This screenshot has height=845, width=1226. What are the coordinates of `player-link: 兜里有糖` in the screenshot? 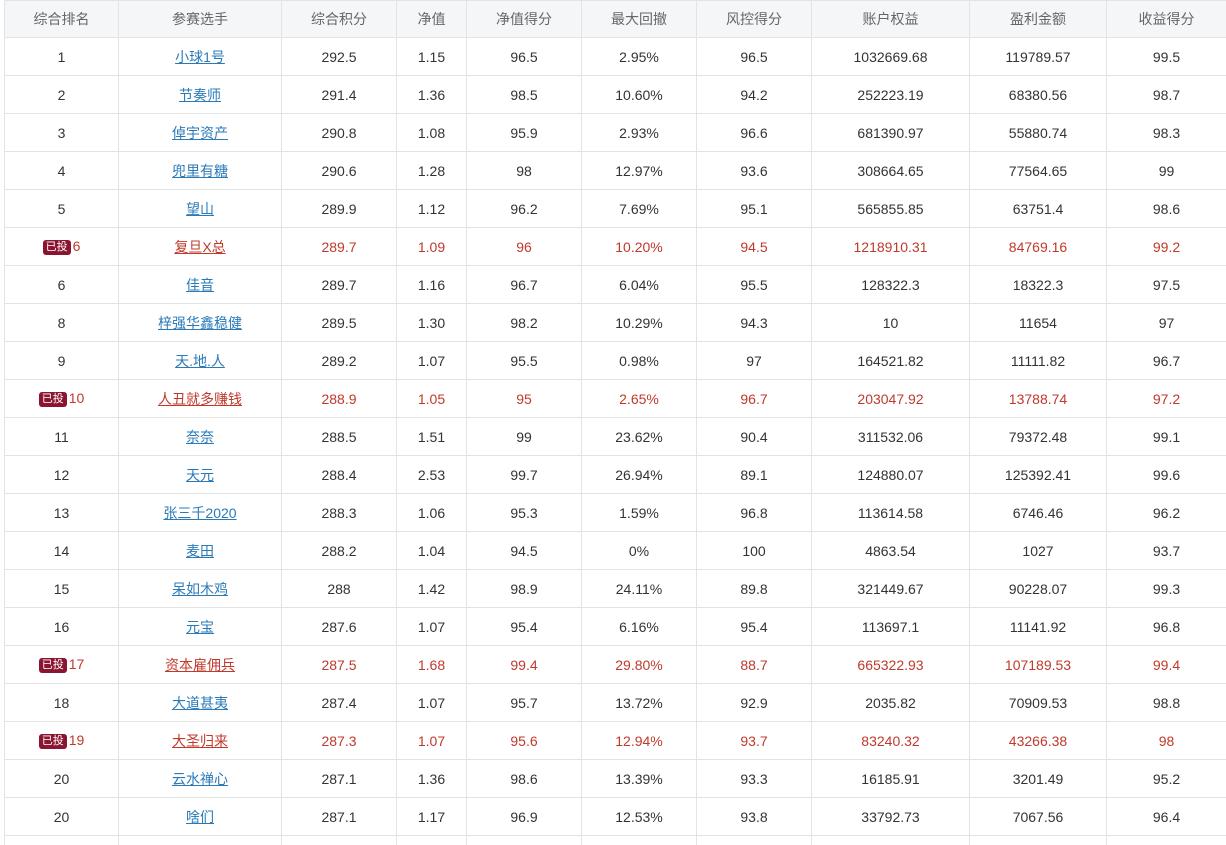 It's located at (200, 170).